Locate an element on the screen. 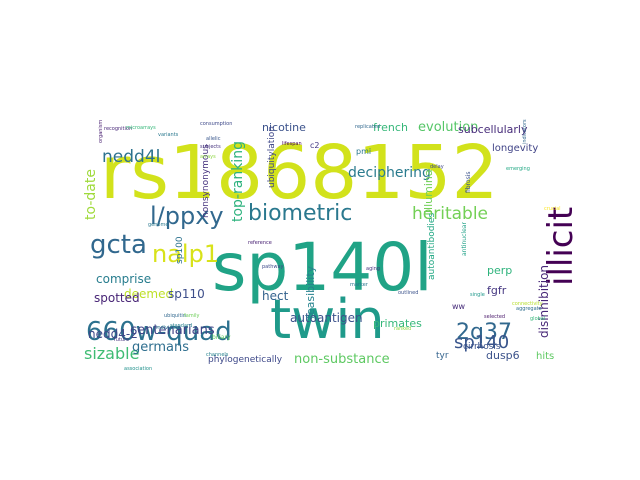 The width and height of the screenshot is (640, 480). word-c2: c2 is located at coordinates (315, 145).